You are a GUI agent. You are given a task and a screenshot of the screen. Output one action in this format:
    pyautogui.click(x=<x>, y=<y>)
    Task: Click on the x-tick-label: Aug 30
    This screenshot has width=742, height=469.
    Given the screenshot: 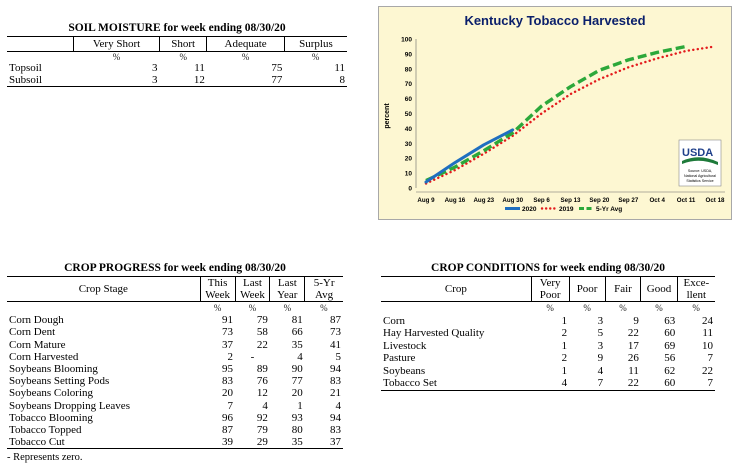 What is the action you would take?
    pyautogui.click(x=512, y=200)
    